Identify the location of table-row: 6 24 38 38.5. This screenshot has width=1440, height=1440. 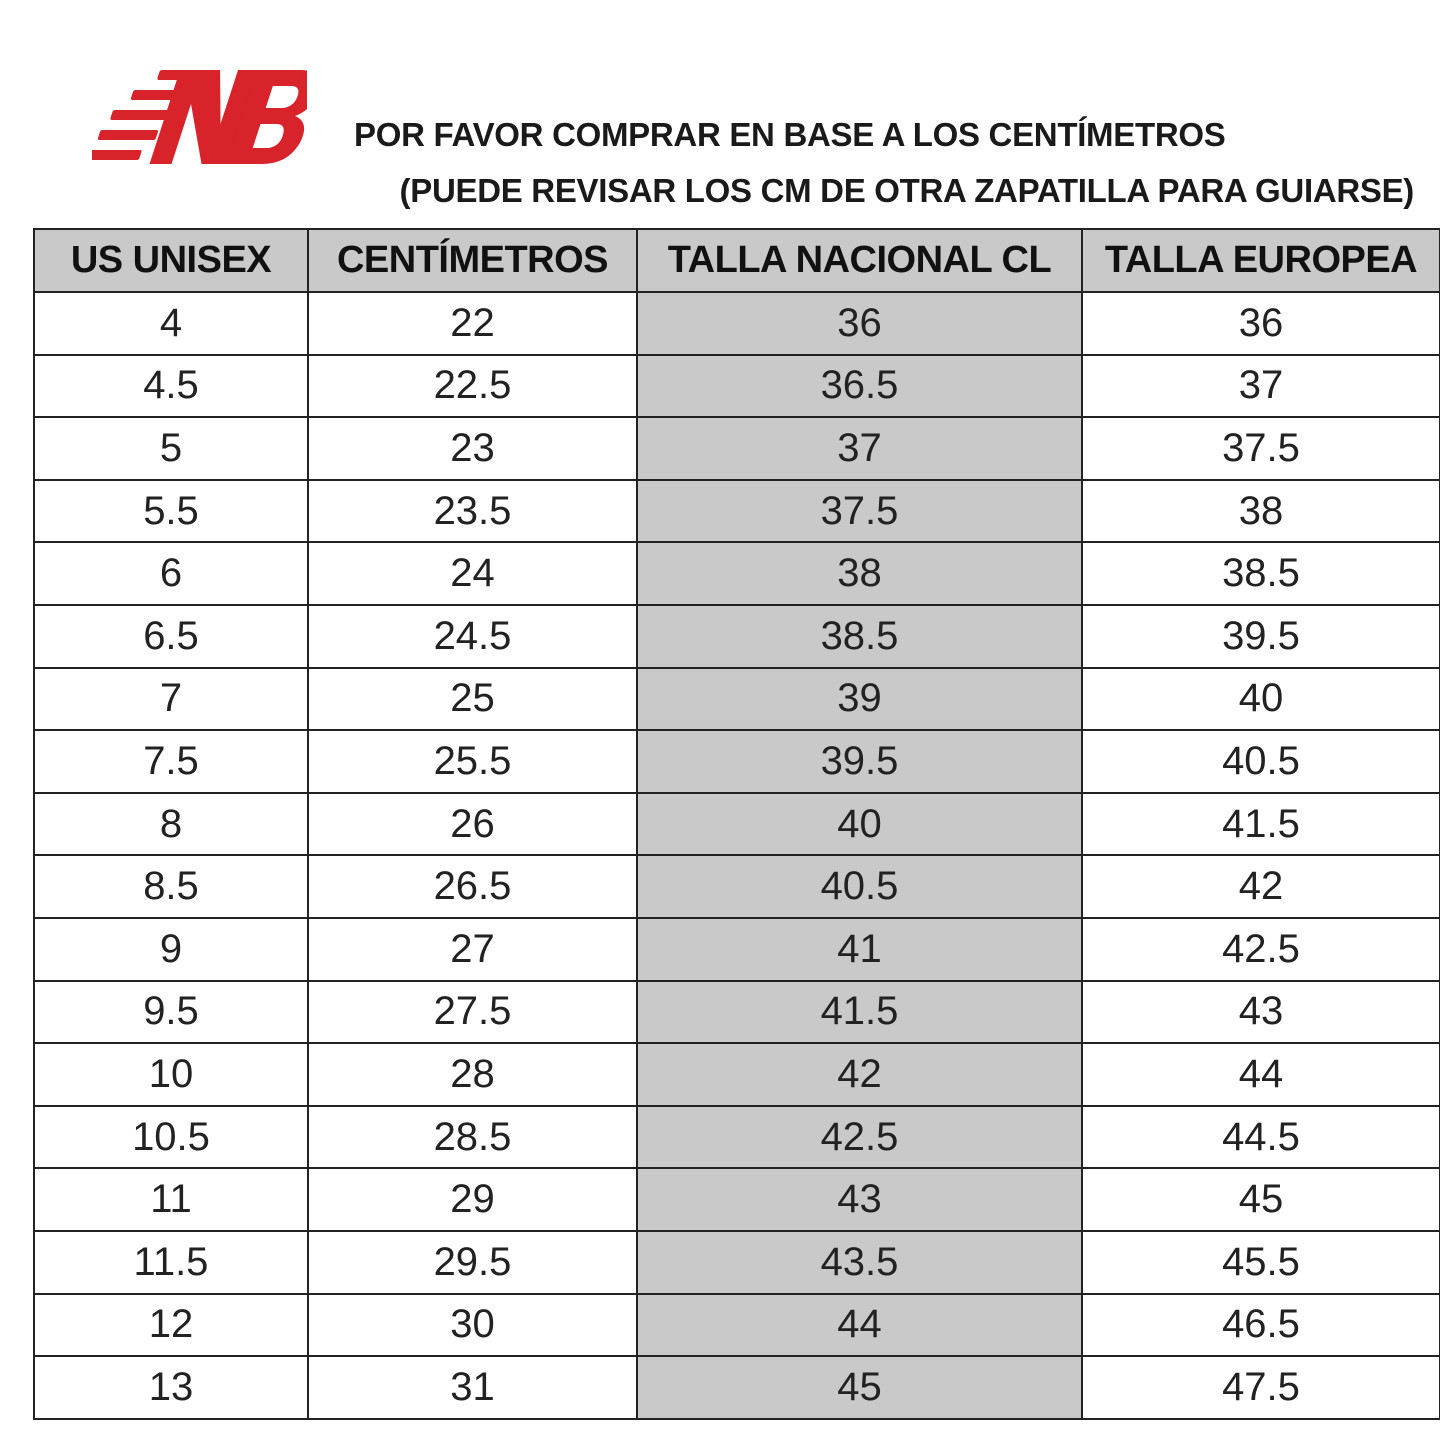
(736, 573).